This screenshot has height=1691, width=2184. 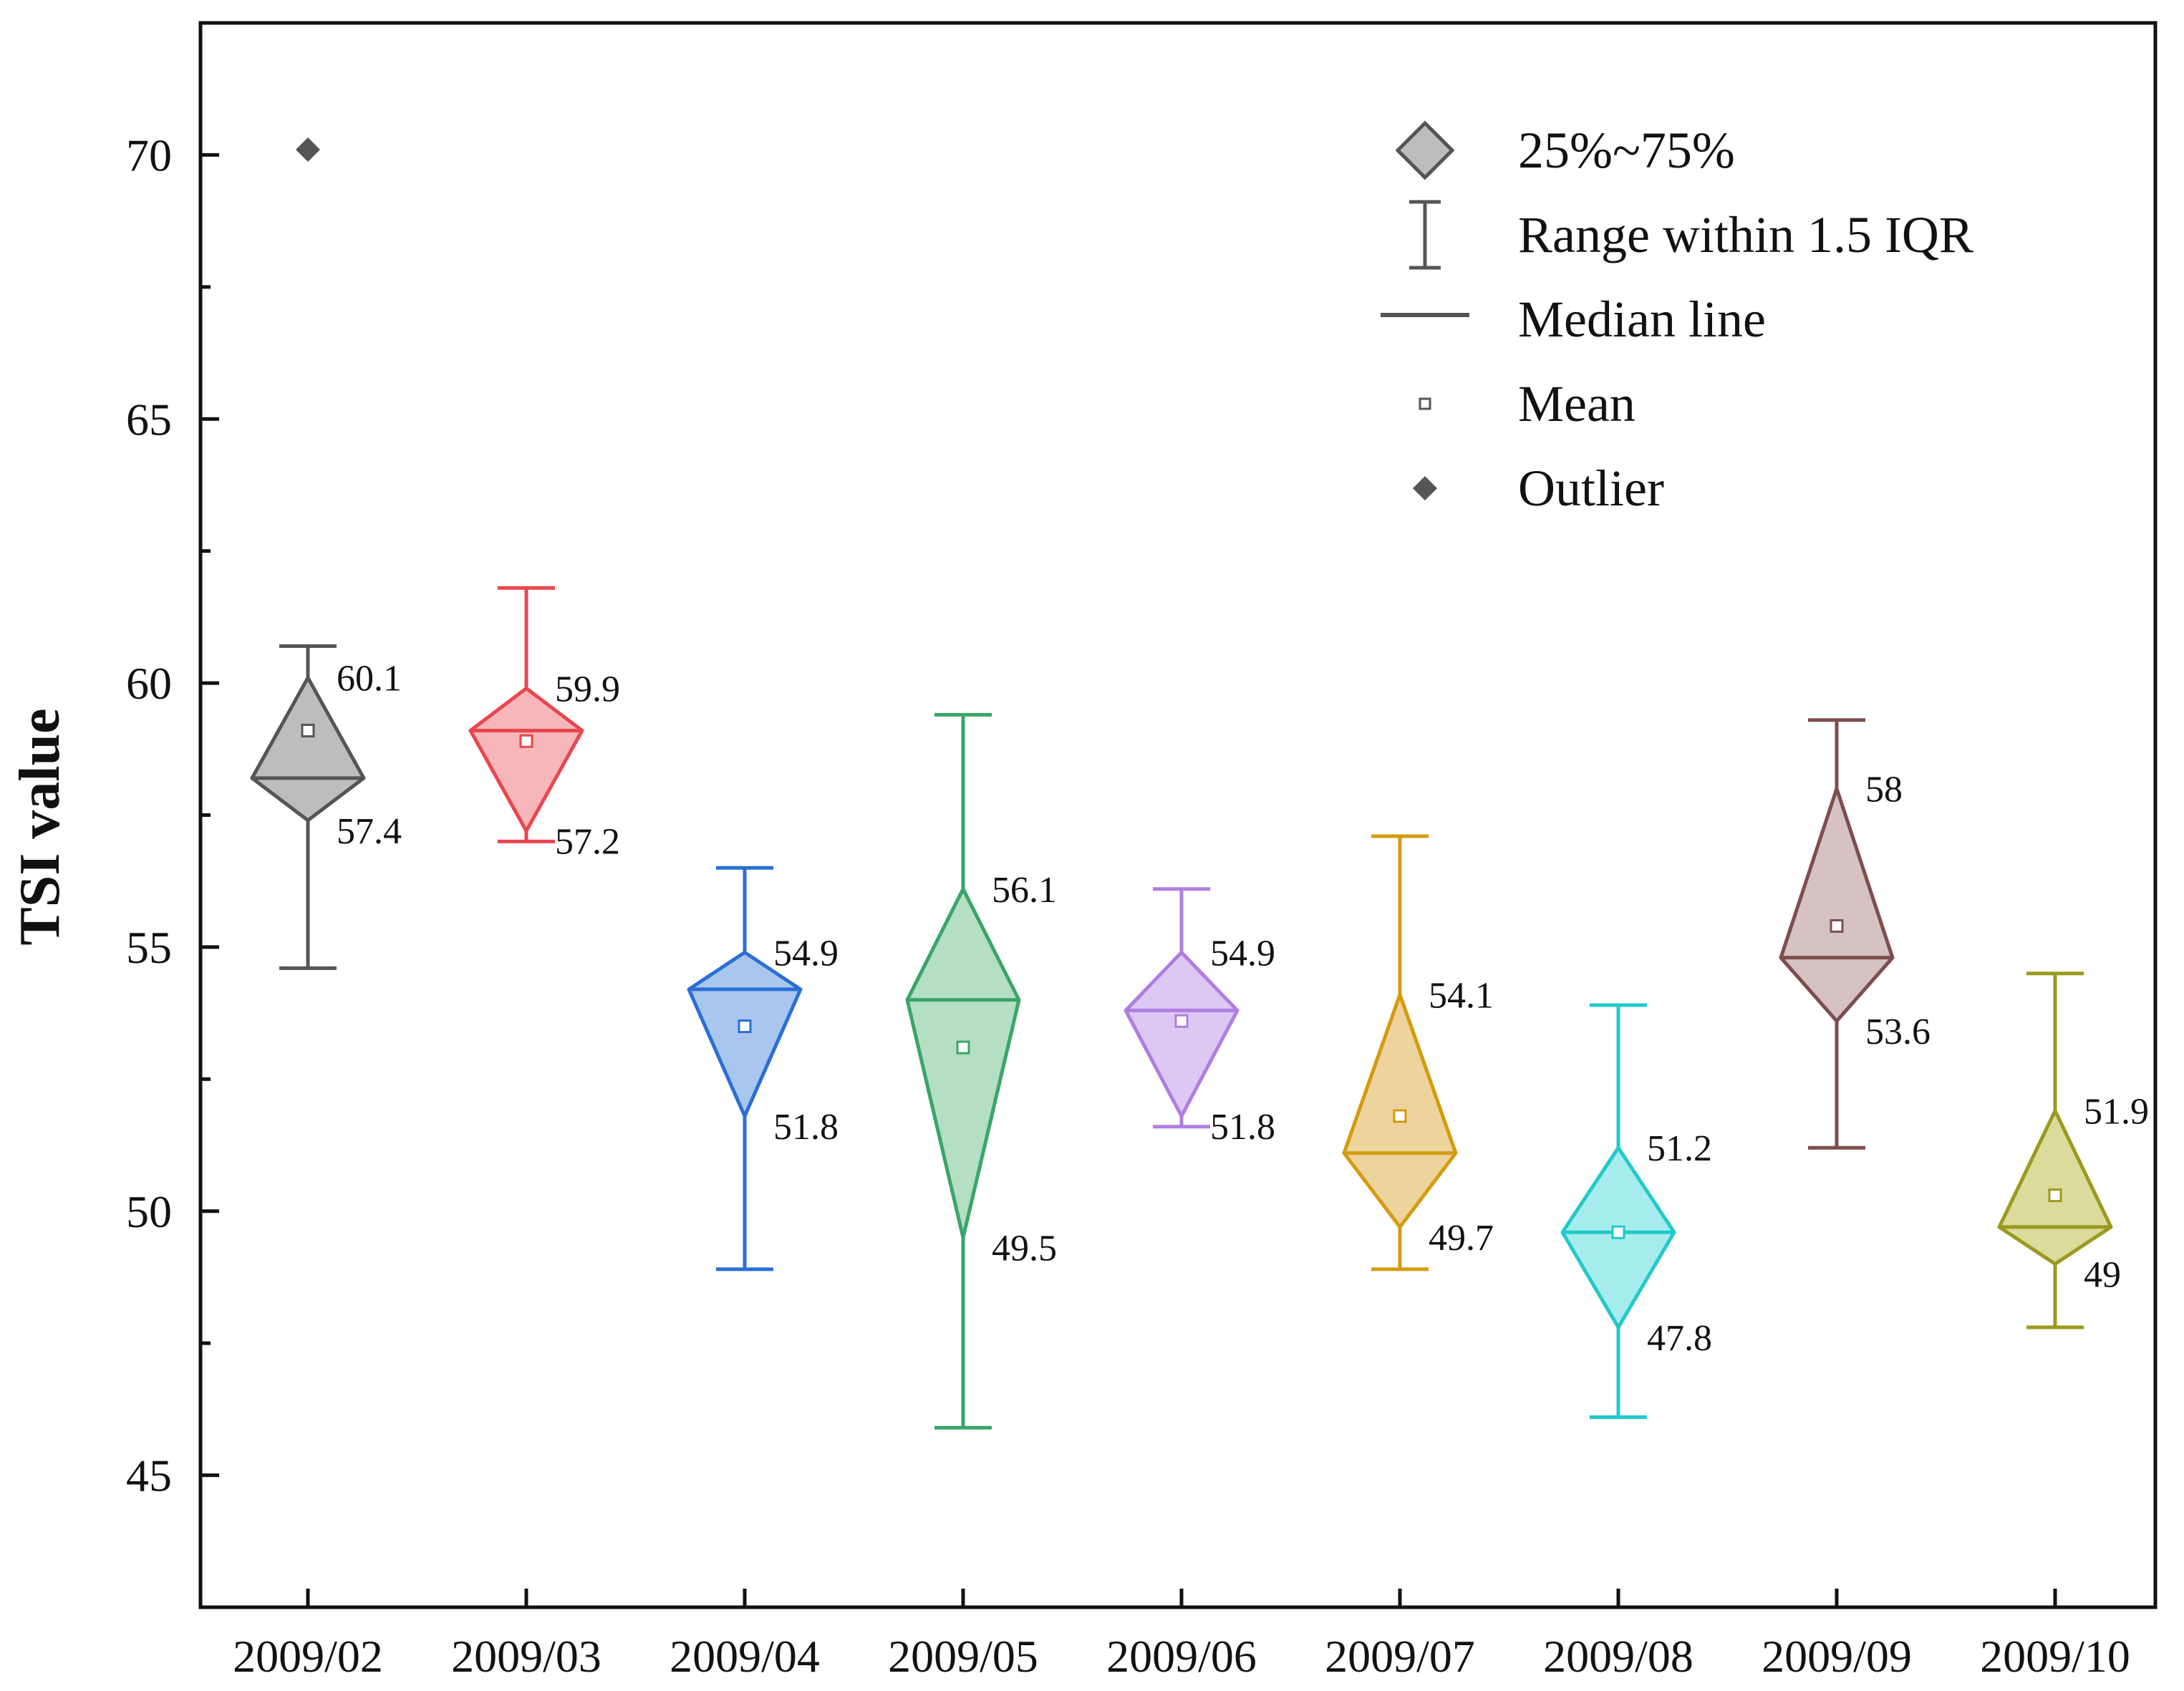 What do you see at coordinates (1898, 1032) in the screenshot?
I see `q1-value-label: 53.6` at bounding box center [1898, 1032].